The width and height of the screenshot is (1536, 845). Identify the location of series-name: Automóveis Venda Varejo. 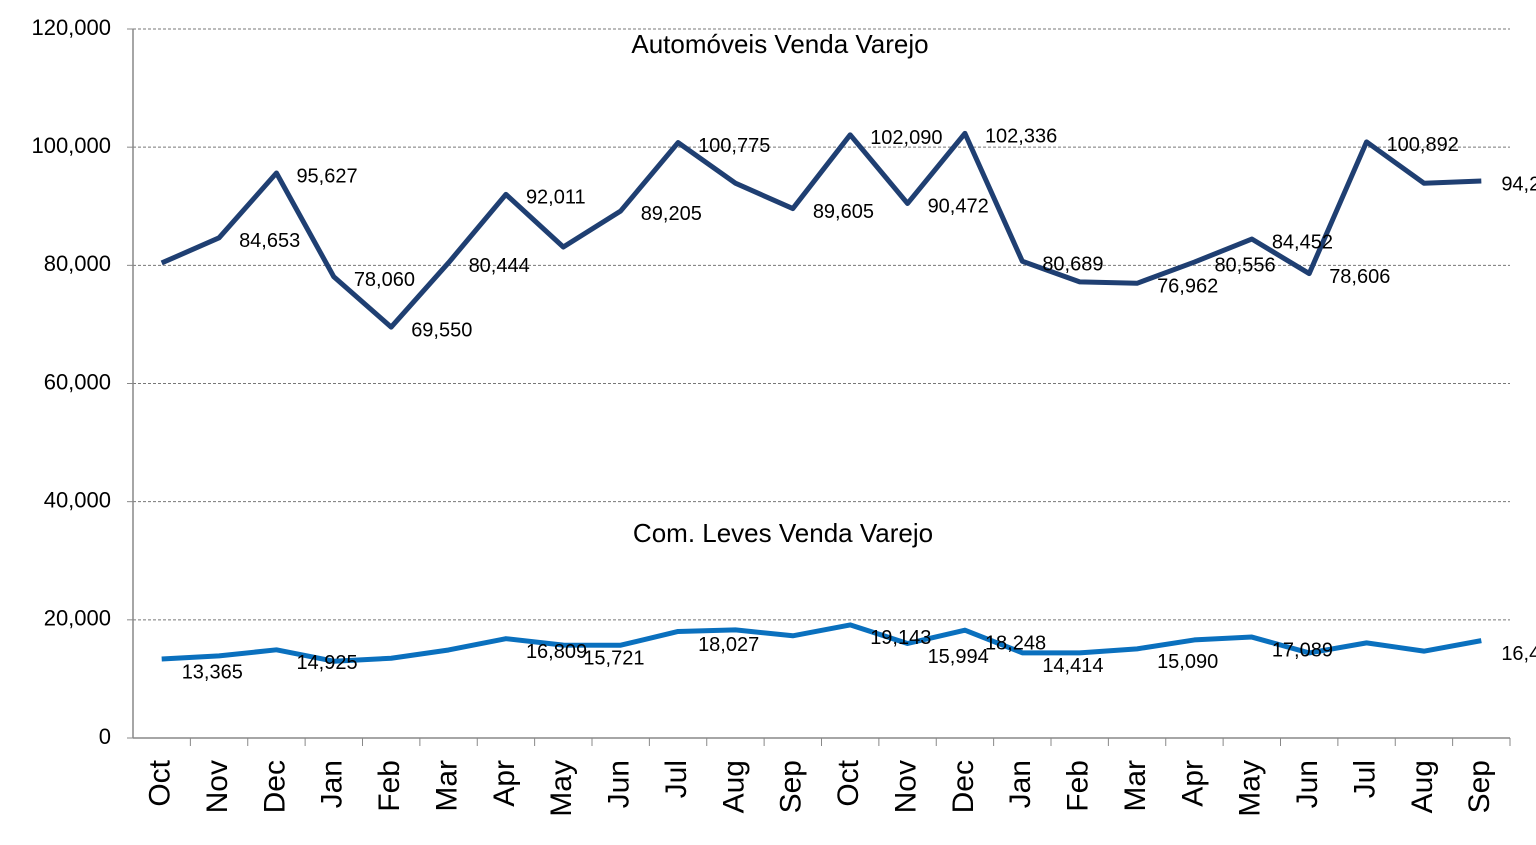
(779, 44).